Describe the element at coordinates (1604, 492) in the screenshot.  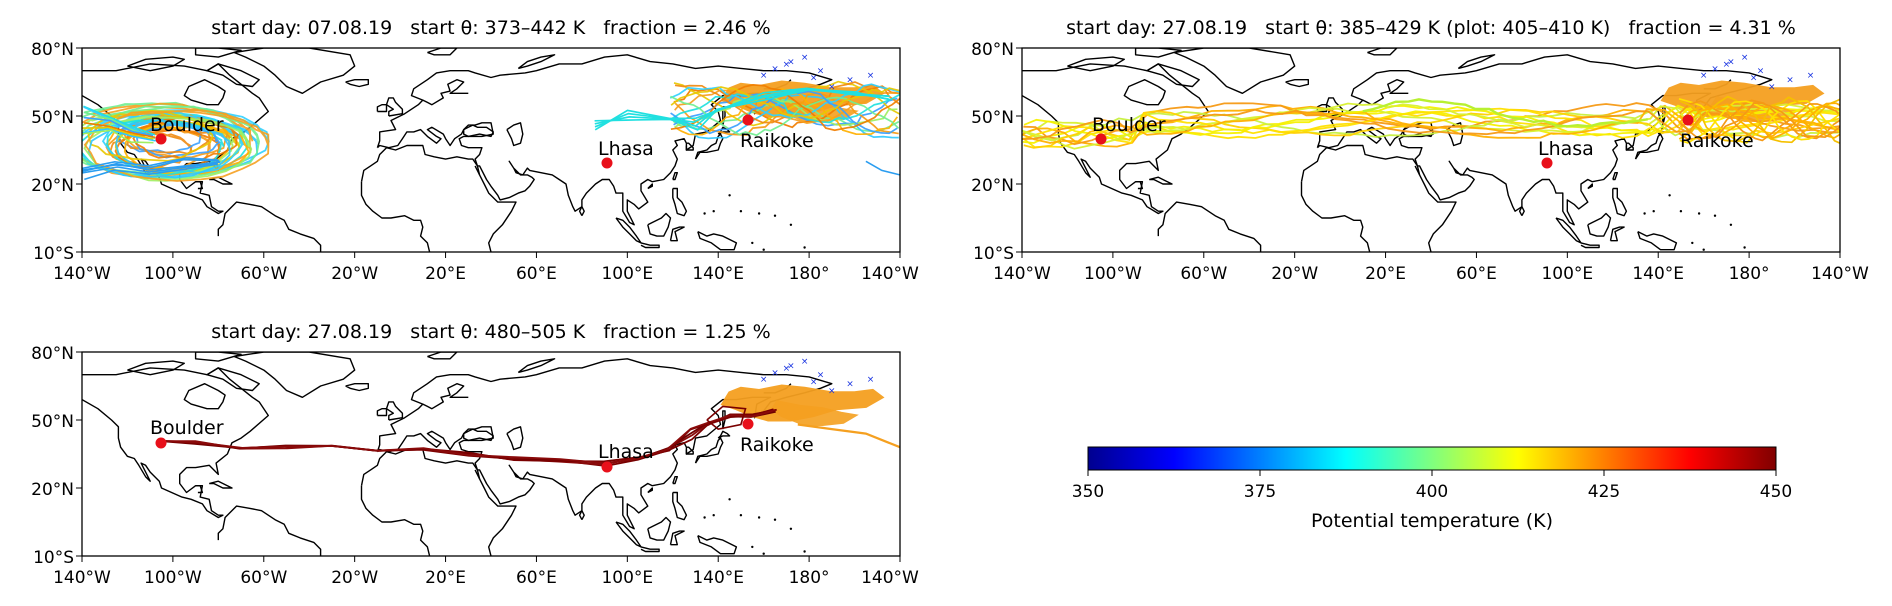
I see `colorbar-tick-label: 425` at that location.